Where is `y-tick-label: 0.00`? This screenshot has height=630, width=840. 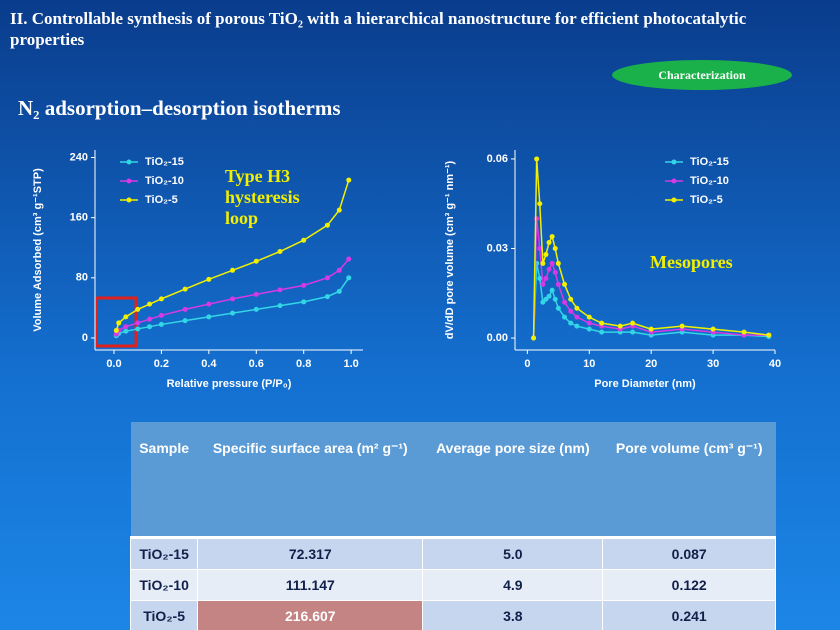
y-tick-label: 0.00 is located at coordinates (497, 338).